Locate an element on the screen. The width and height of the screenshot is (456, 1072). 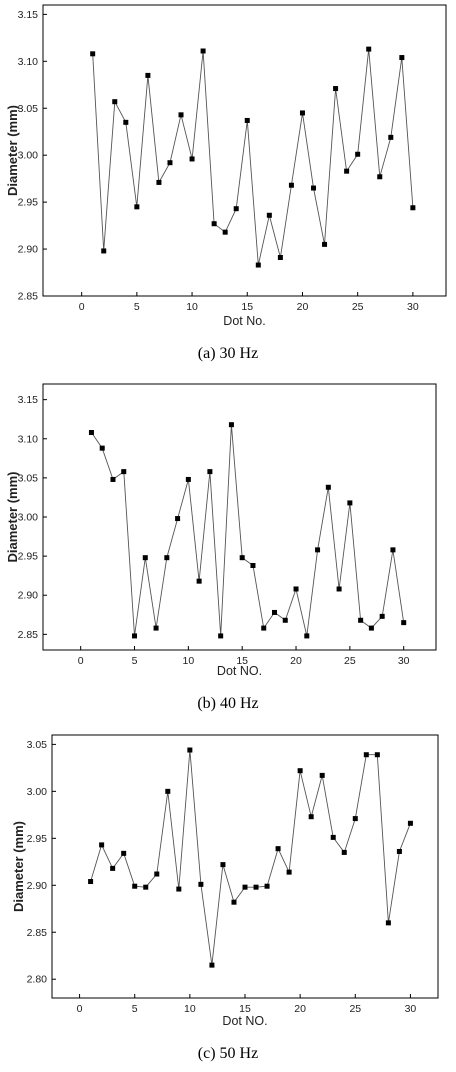
chart-caption: (b) 40 Hz is located at coordinates (227, 703).